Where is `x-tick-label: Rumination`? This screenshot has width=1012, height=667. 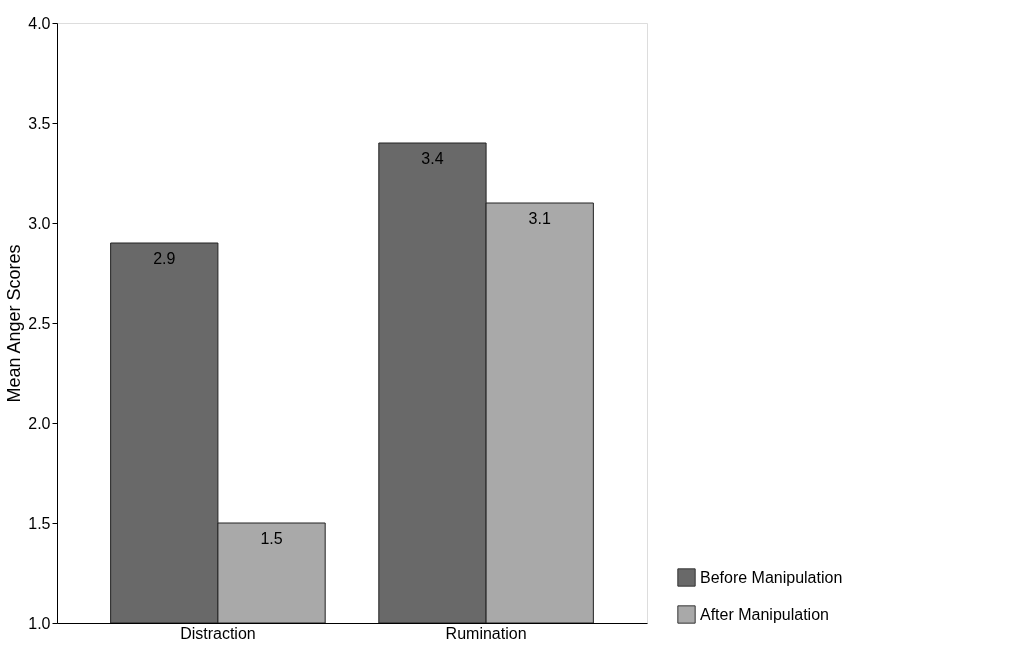
x-tick-label: Rumination is located at coordinates (486, 633).